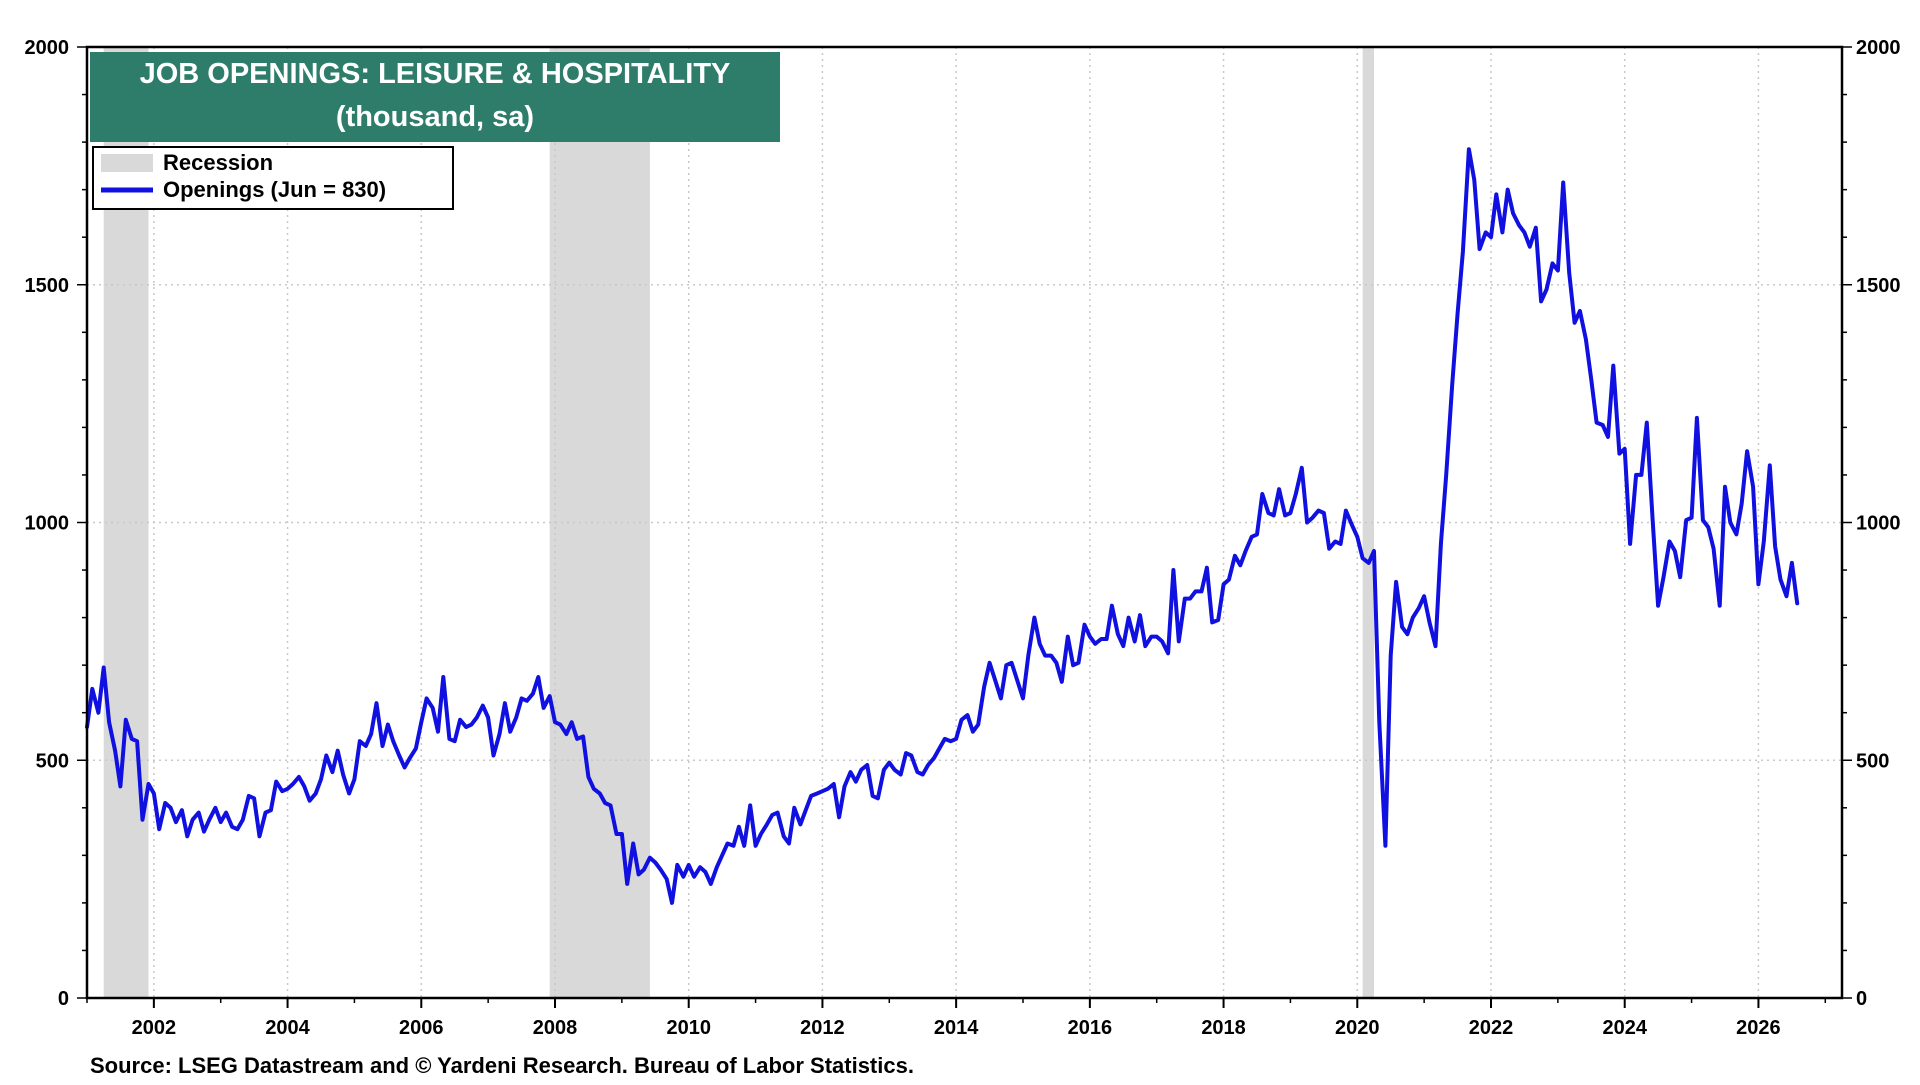 The width and height of the screenshot is (1920, 1085). I want to click on y-tick-label-left: 1500, so click(47, 286).